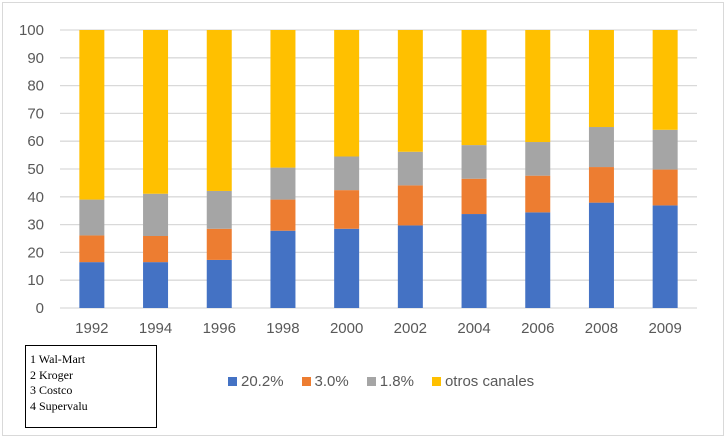 The image size is (728, 440). Describe the element at coordinates (410, 328) in the screenshot. I see `x-tick-label: 2002` at that location.